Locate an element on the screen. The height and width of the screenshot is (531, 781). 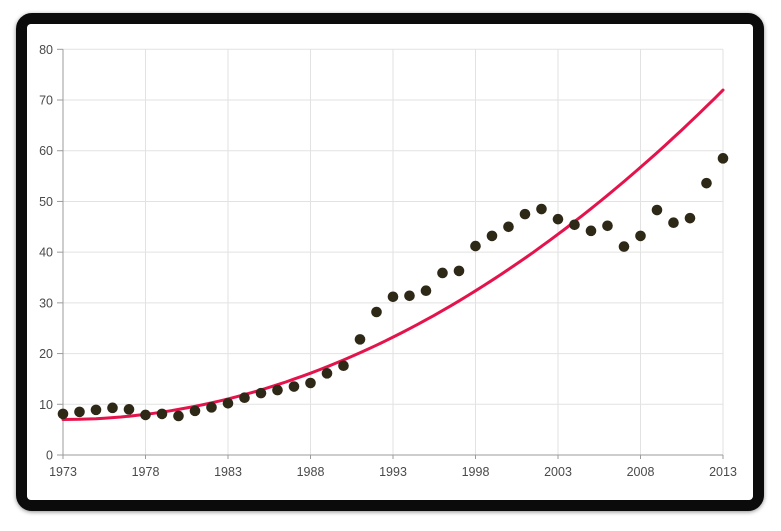
x-tick-label-2013: 2013 is located at coordinates (723, 472).